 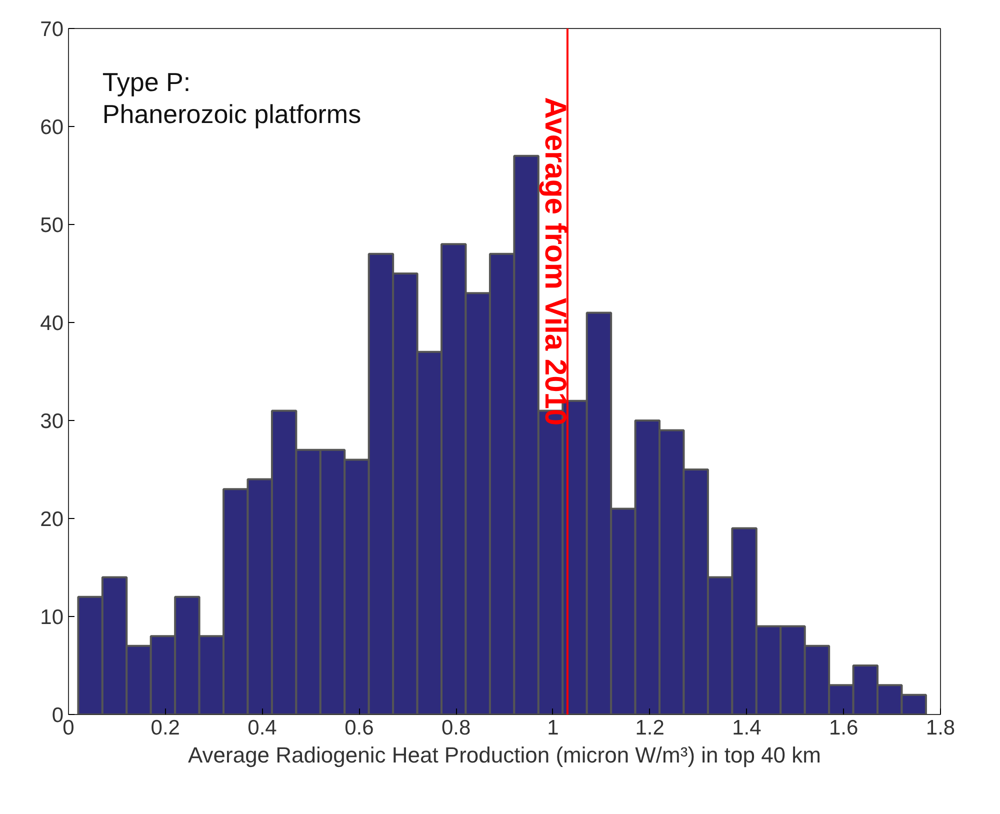 What do you see at coordinates (52, 617) in the screenshot?
I see `y-tick-label: 10` at bounding box center [52, 617].